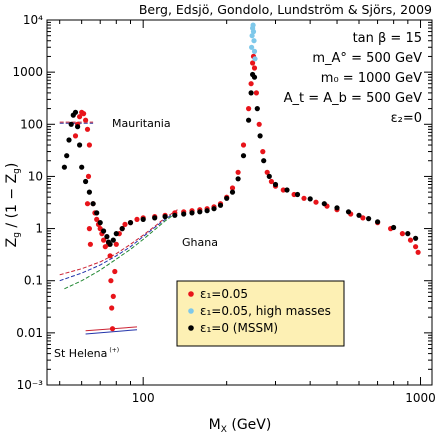  I want to click on annotation-st-helena: St Helena (+), so click(86, 353).